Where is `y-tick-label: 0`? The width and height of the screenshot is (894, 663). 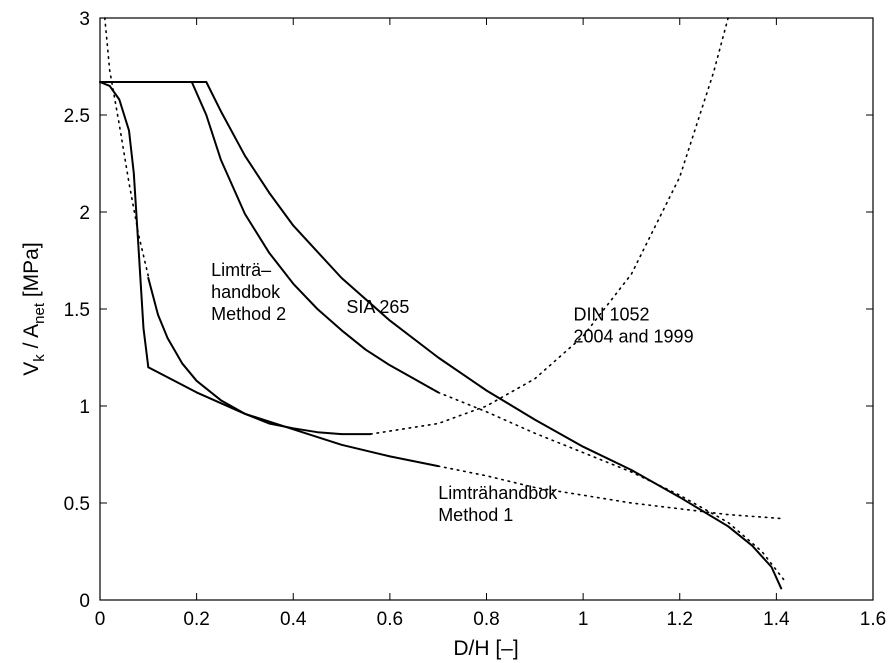
y-tick-label: 0 is located at coordinates (84, 601).